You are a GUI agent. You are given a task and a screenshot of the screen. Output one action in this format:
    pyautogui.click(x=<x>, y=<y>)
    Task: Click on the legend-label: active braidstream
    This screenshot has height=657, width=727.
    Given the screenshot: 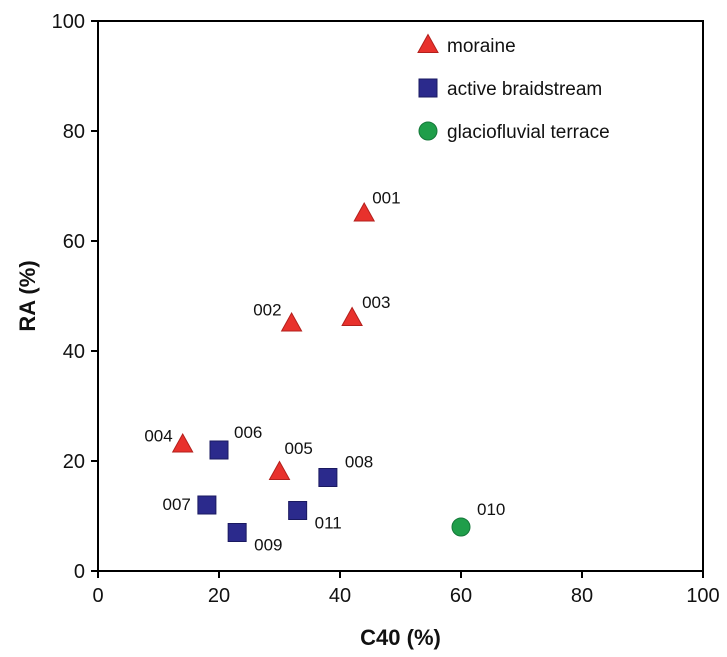 What is the action you would take?
    pyautogui.click(x=524, y=89)
    